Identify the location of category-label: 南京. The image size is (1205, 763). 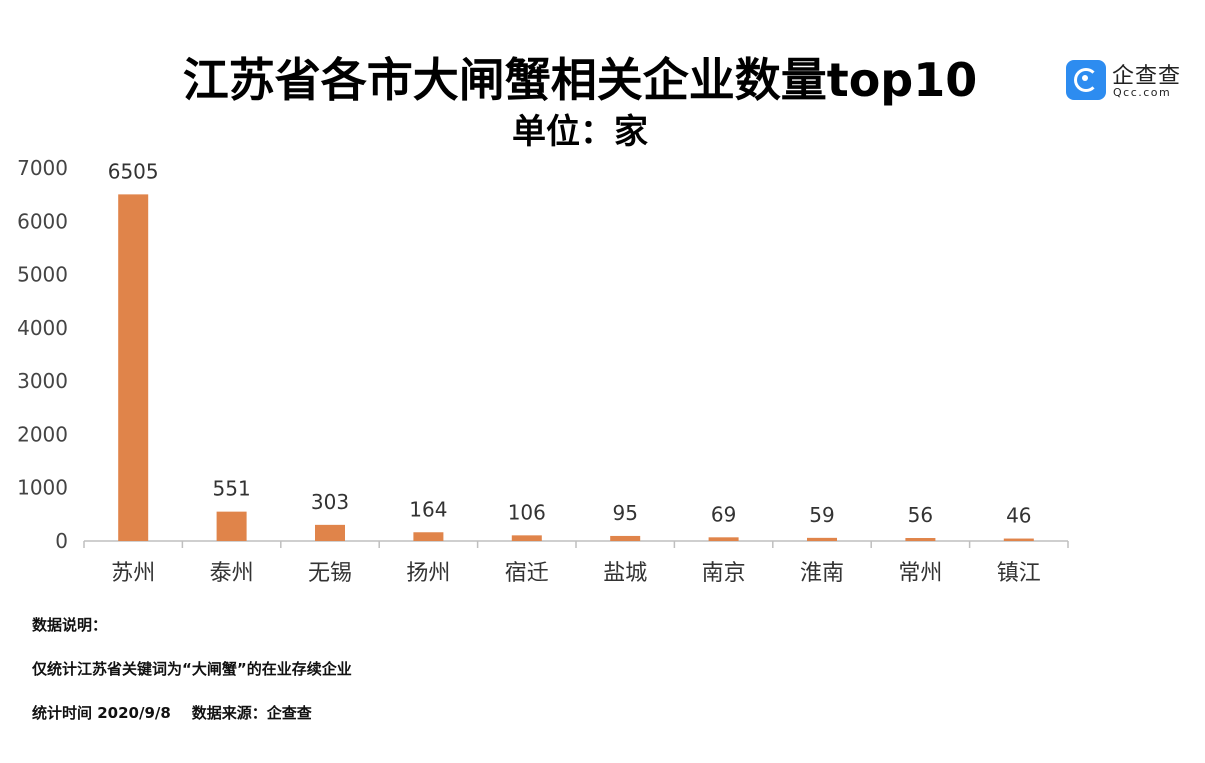
(724, 573).